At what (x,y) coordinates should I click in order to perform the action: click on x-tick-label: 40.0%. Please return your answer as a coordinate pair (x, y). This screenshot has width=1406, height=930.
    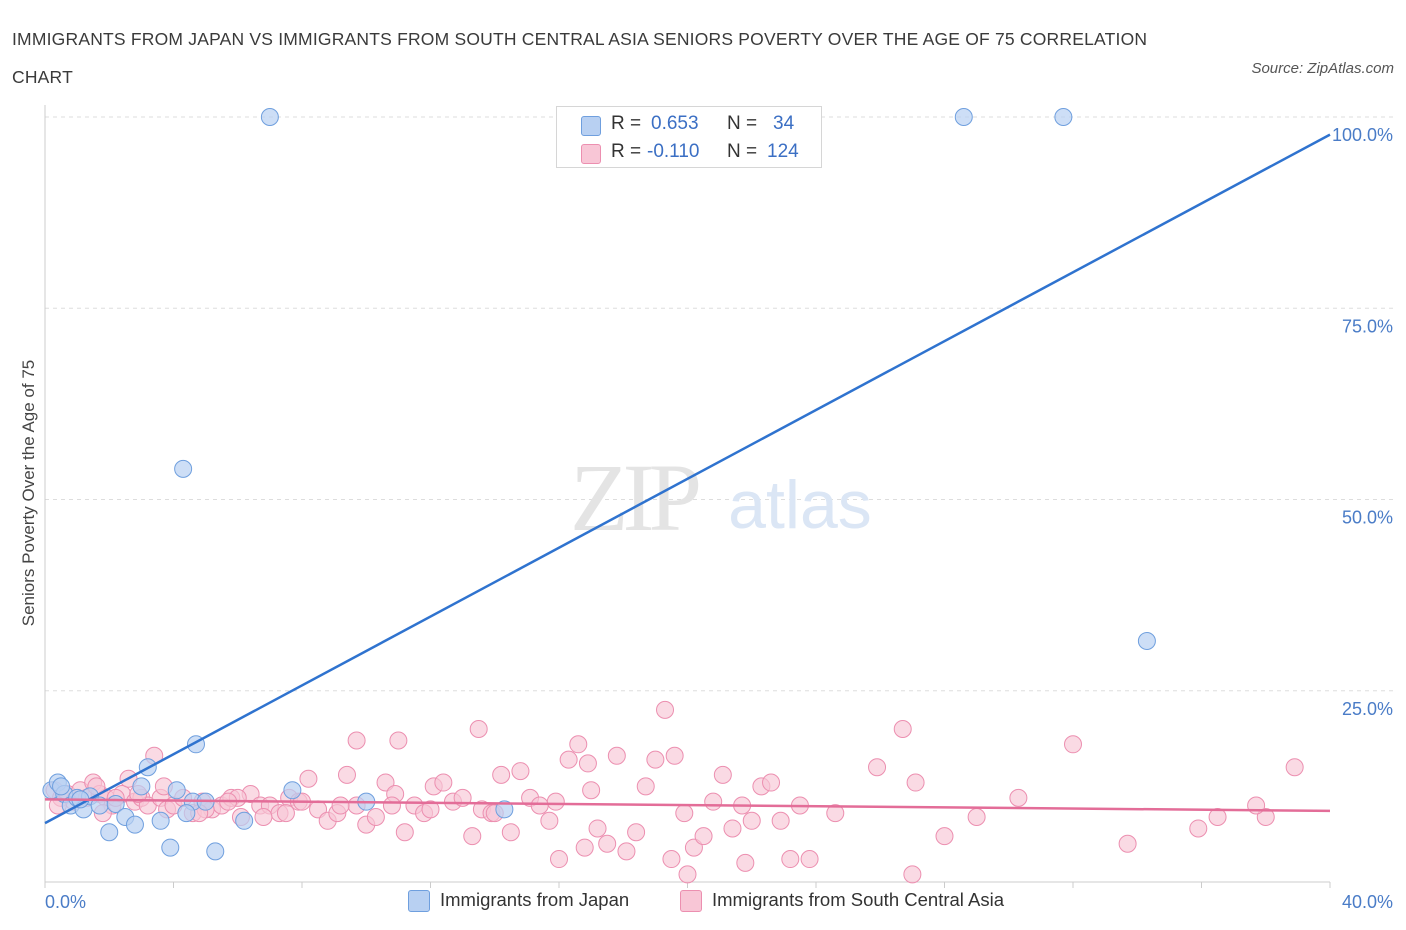
    Looking at the image, I should click on (1367, 902).